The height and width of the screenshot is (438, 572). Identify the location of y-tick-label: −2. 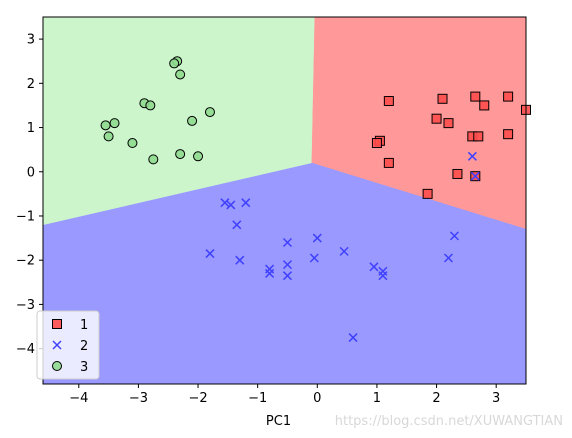
(25, 261).